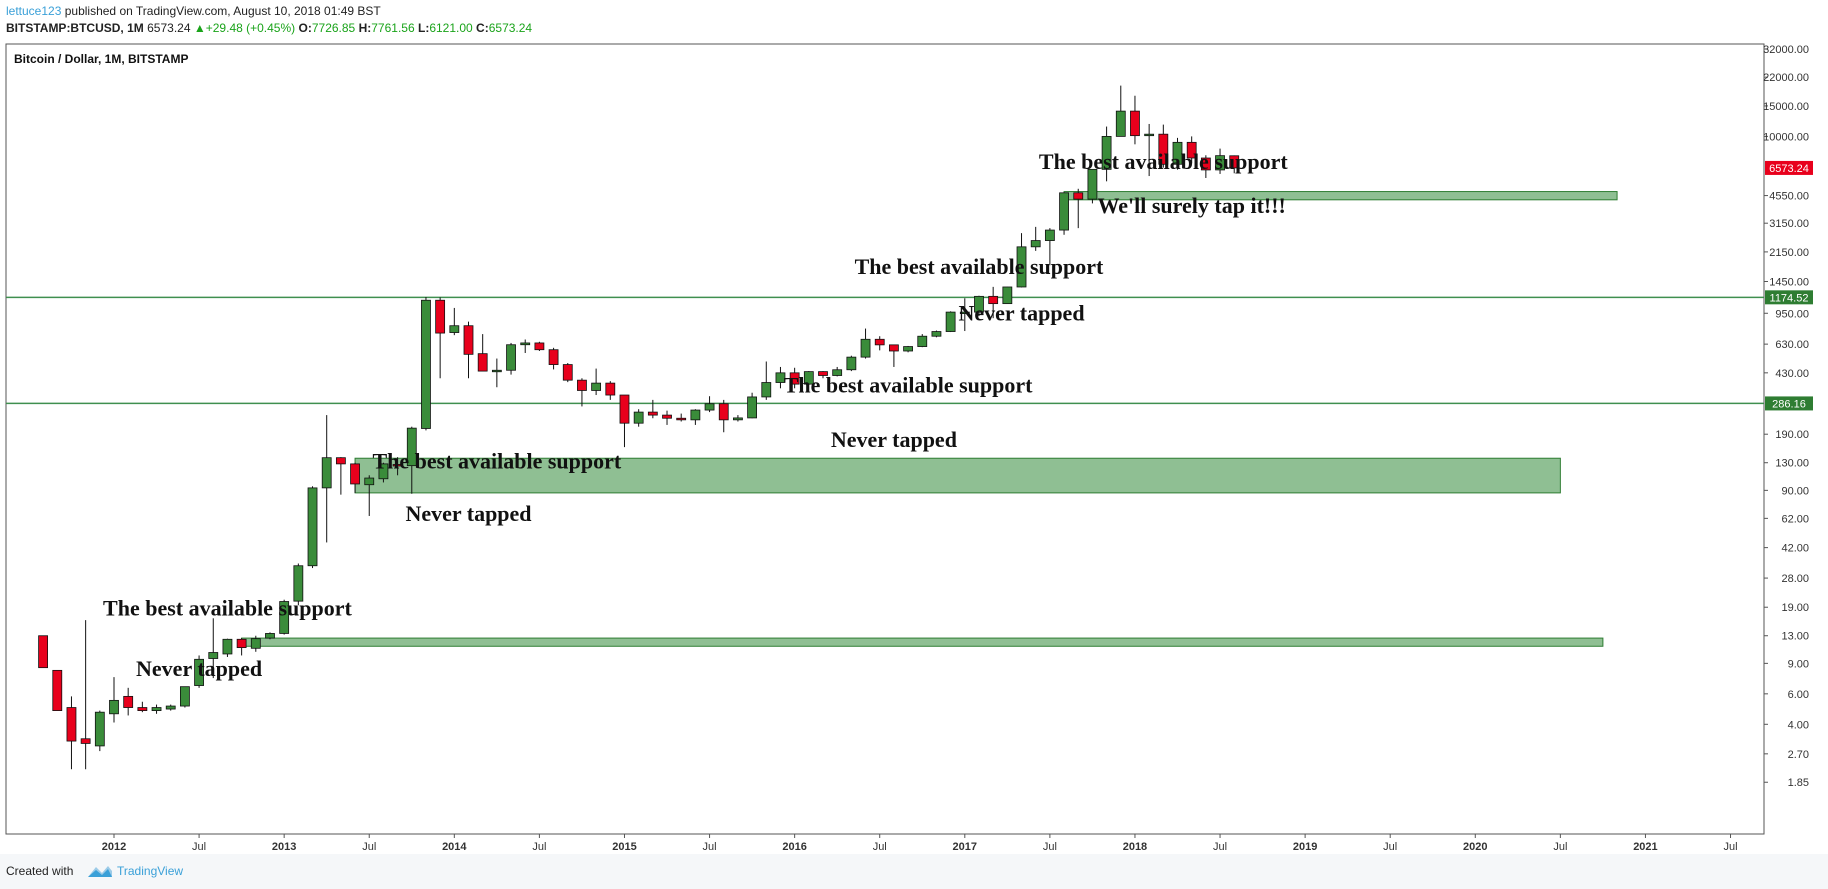 The image size is (1828, 889). I want to click on footer-bar: Created with TradingView, so click(914, 871).